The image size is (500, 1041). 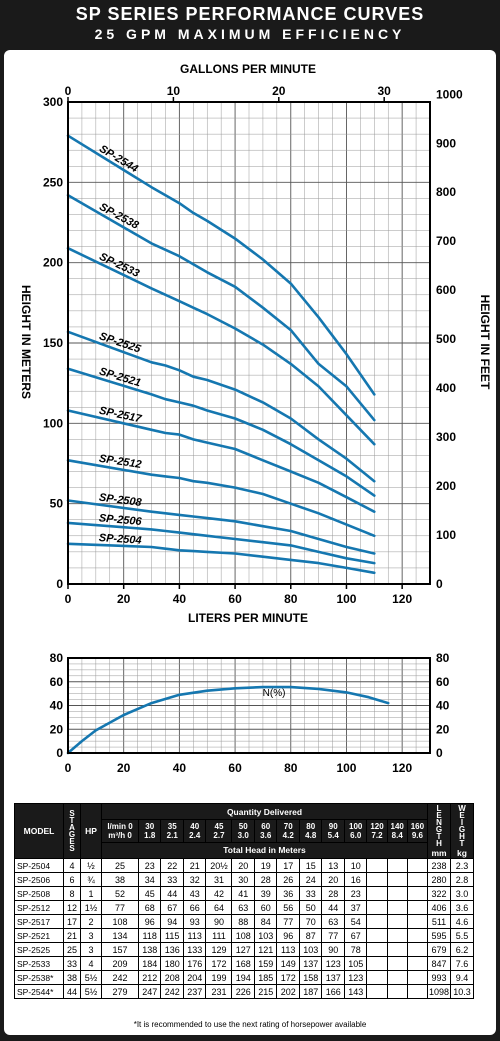 I want to click on efficiency-chart: N(%) 0 20 40 60 80 100 120 0 20 40 60 80 0 20 40 60 80, so click(x=250, y=713).